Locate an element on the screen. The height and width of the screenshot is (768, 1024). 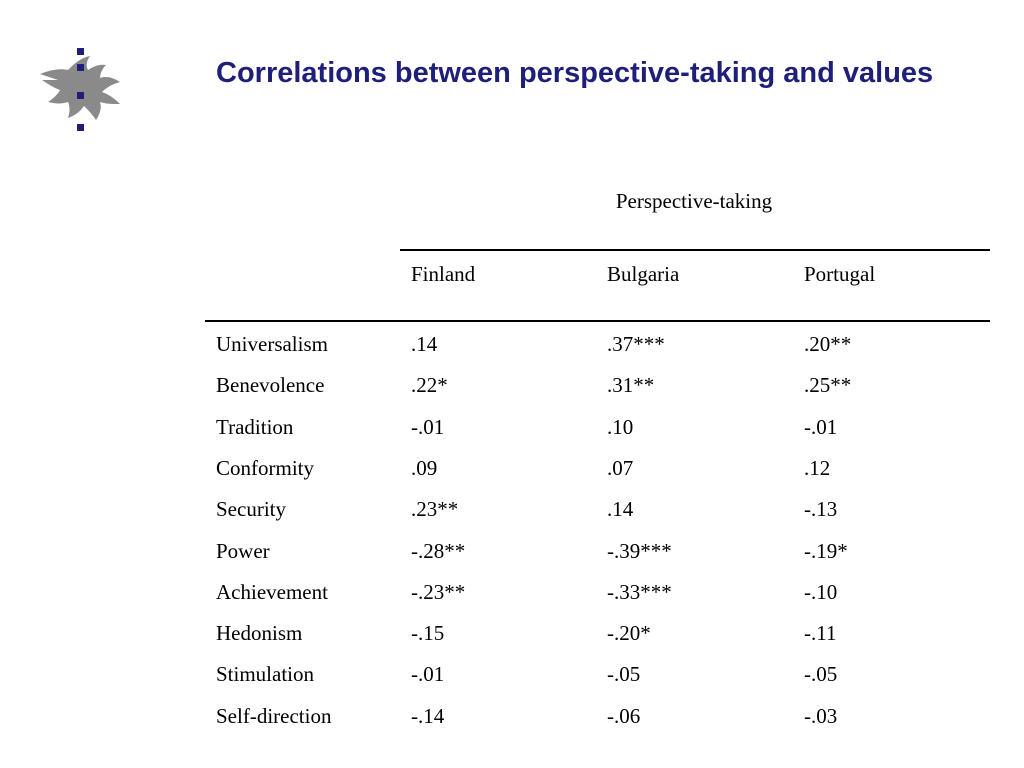
correlation-value: -.28** is located at coordinates (438, 551).